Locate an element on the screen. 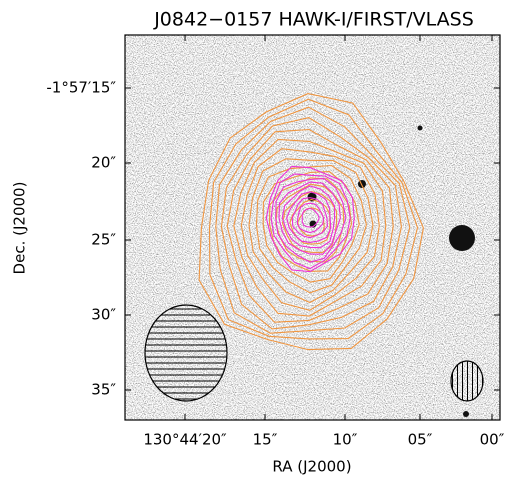 This screenshot has height=479, width=510. y-tick-label: 20″ is located at coordinates (103, 163).